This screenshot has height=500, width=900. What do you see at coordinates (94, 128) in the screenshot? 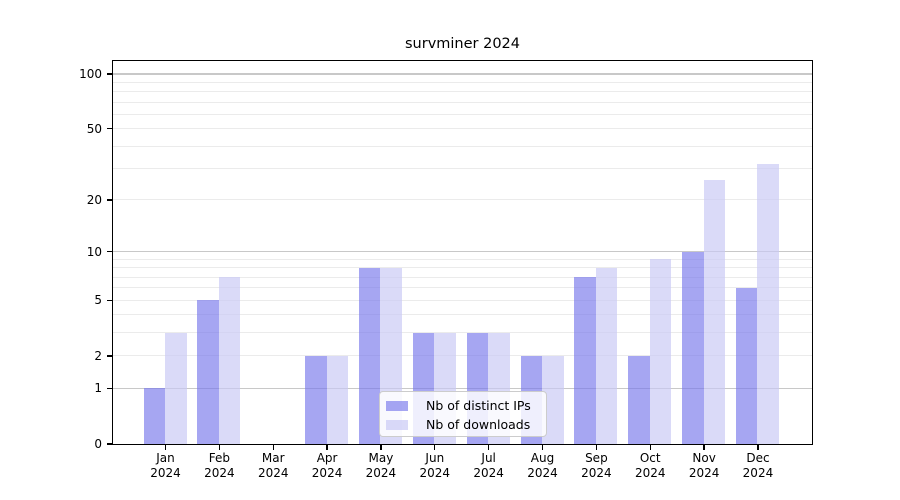
I see `y-tick-label: 50` at bounding box center [94, 128].